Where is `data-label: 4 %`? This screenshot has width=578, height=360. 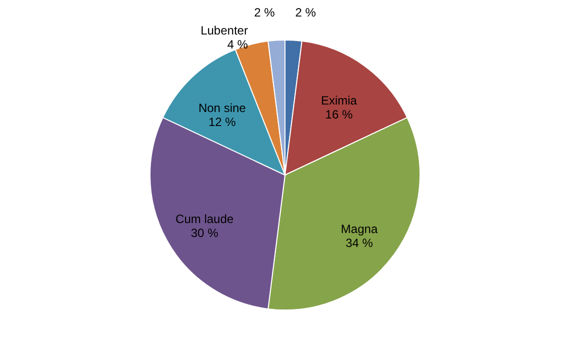
data-label: 4 % is located at coordinates (237, 45).